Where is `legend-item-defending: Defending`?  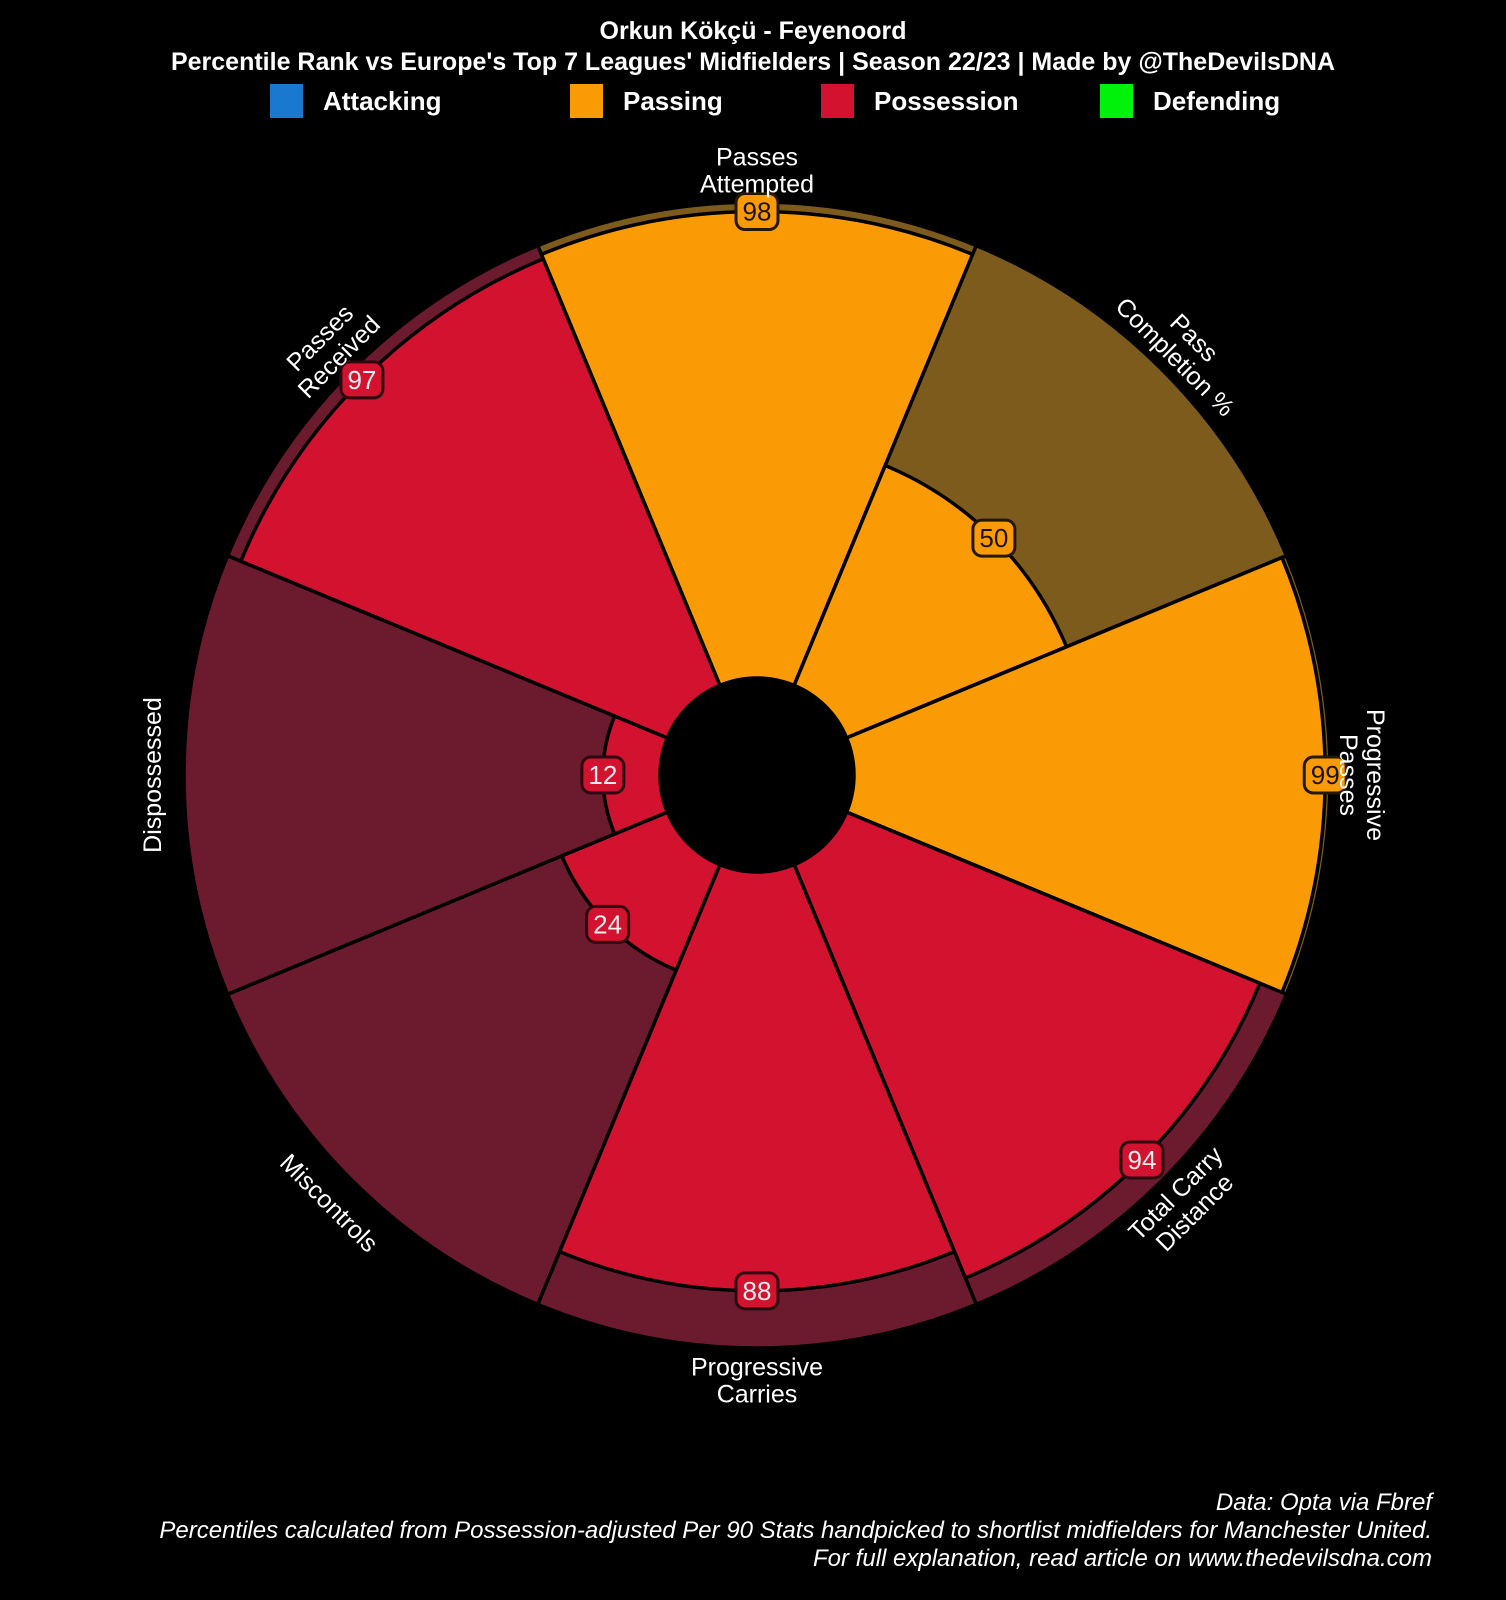
legend-item-defending: Defending is located at coordinates (1190, 101).